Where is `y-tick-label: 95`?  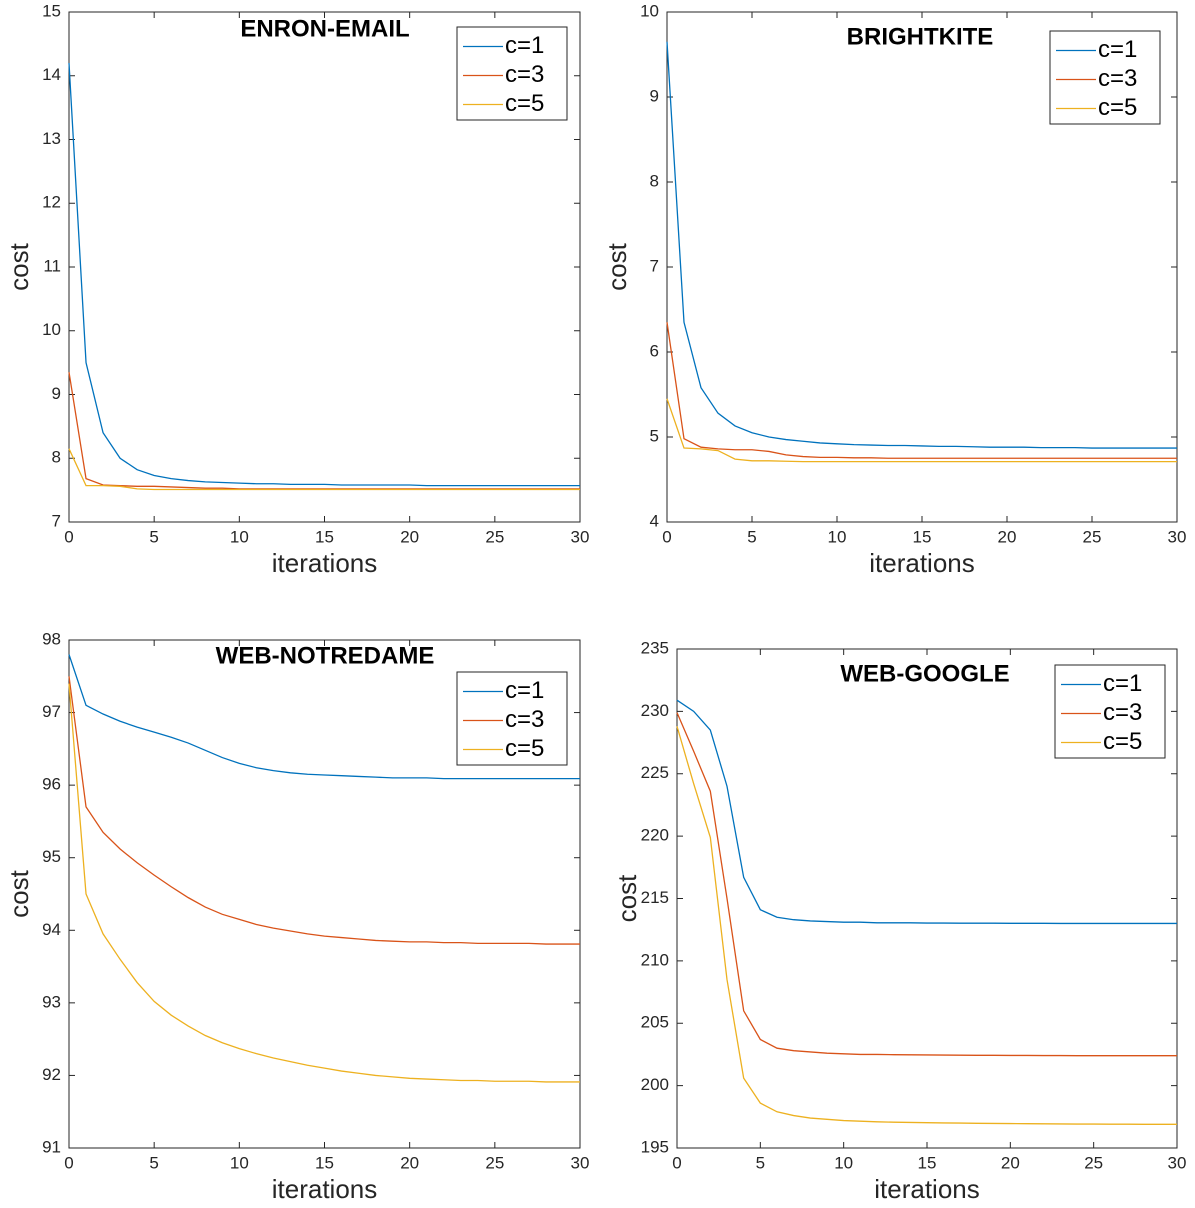 y-tick-label: 95 is located at coordinates (51, 856).